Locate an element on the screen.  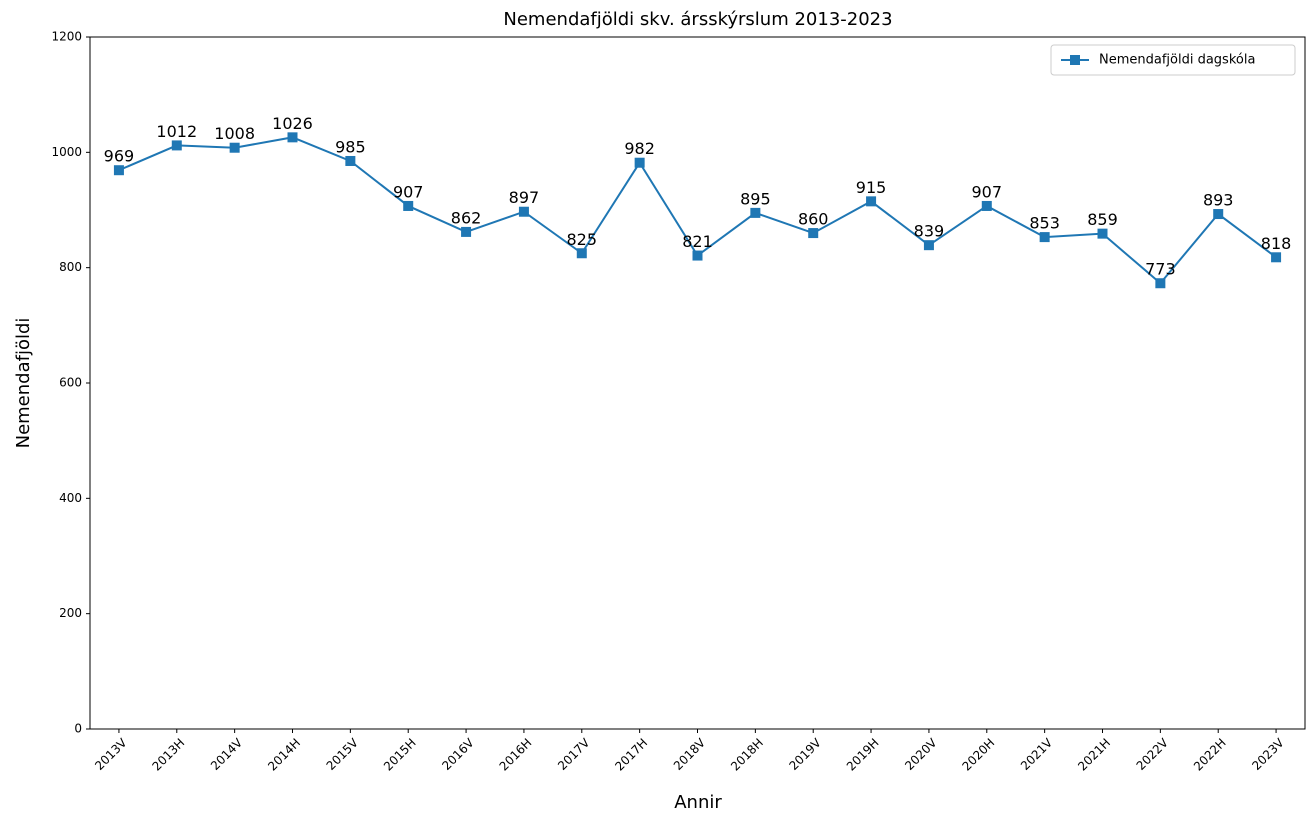
x-tick-label: 2020V is located at coordinates (921, 754).